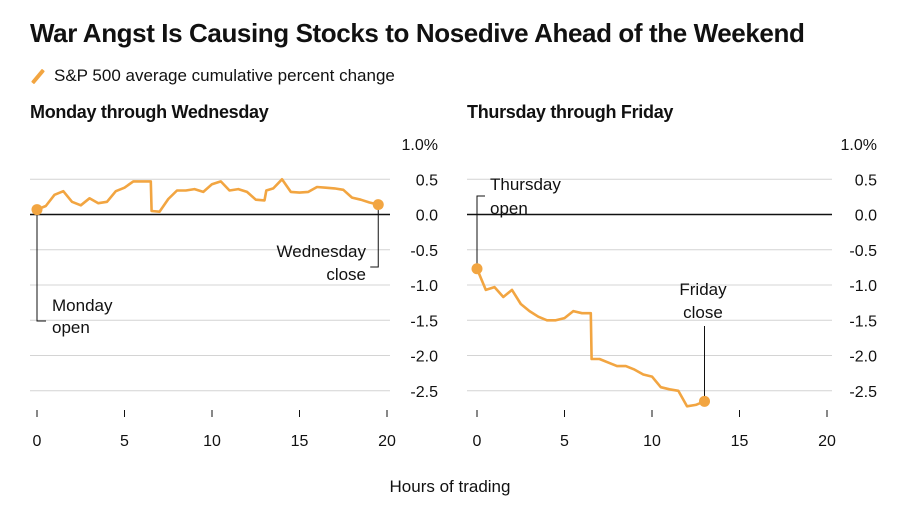  Describe the element at coordinates (149, 112) in the screenshot. I see `panel-title-left: Monday through Wednesday` at that location.